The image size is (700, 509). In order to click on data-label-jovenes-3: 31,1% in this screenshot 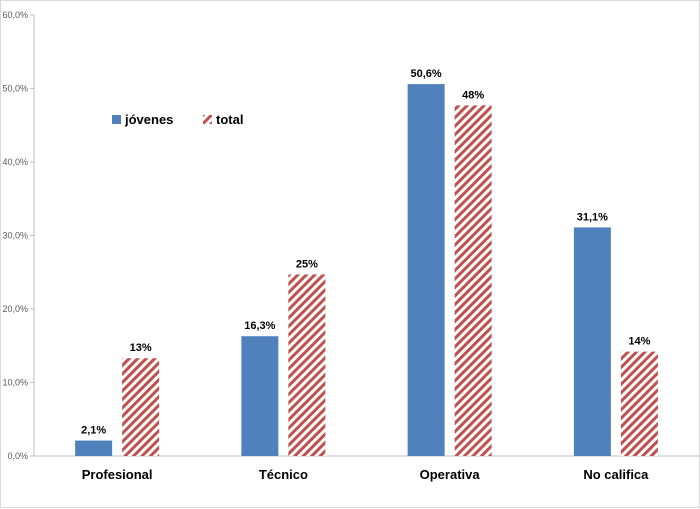, I will do `click(592, 217)`.